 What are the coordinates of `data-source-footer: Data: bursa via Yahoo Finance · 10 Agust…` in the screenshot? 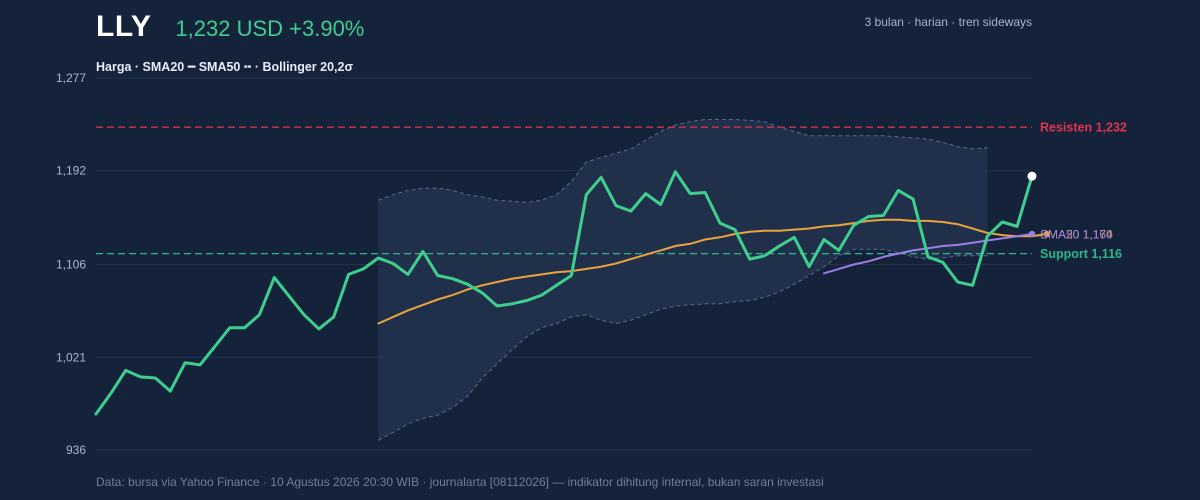 It's located at (460, 482).